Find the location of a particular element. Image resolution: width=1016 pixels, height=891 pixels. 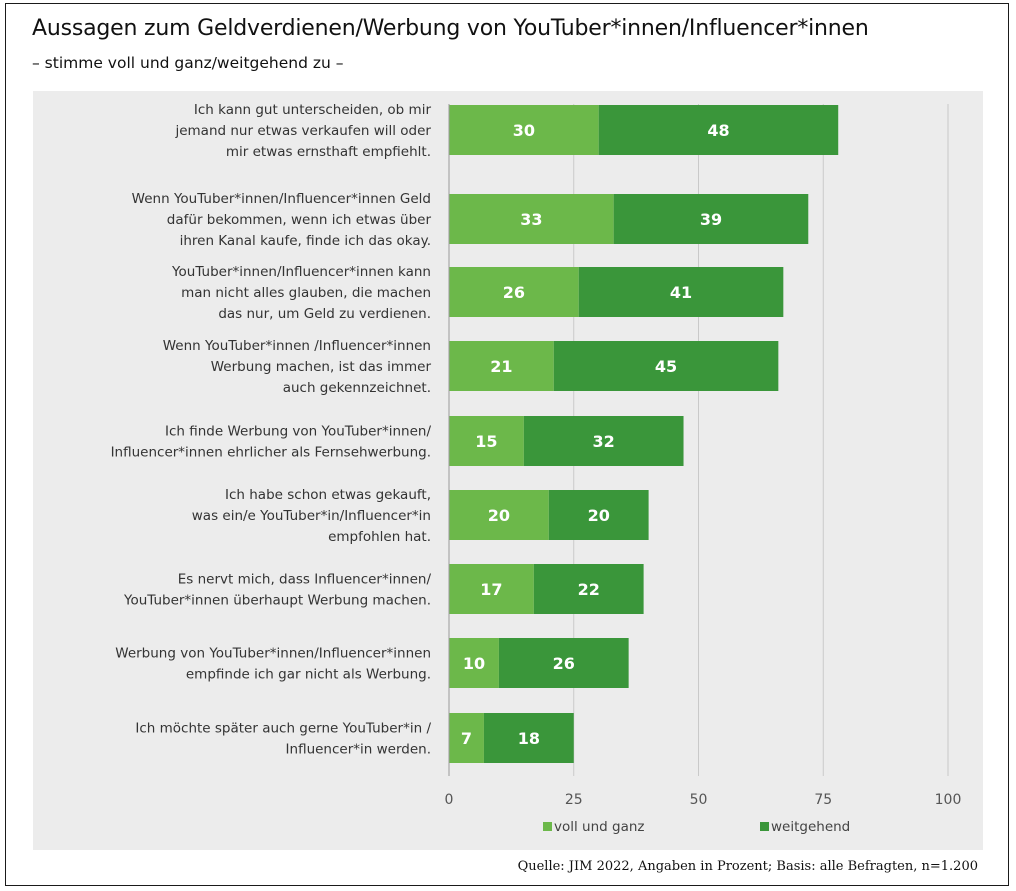

x-tick-label: 0 is located at coordinates (449, 800).